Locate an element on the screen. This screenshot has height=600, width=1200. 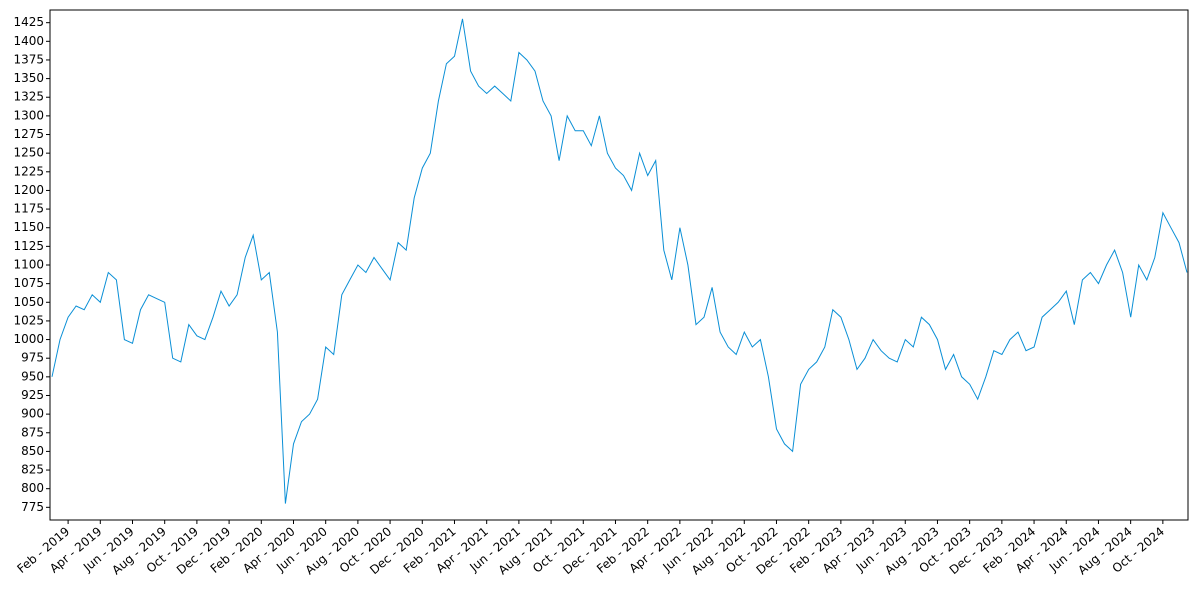
y-tick-label: 1075 is located at coordinates (28, 283).